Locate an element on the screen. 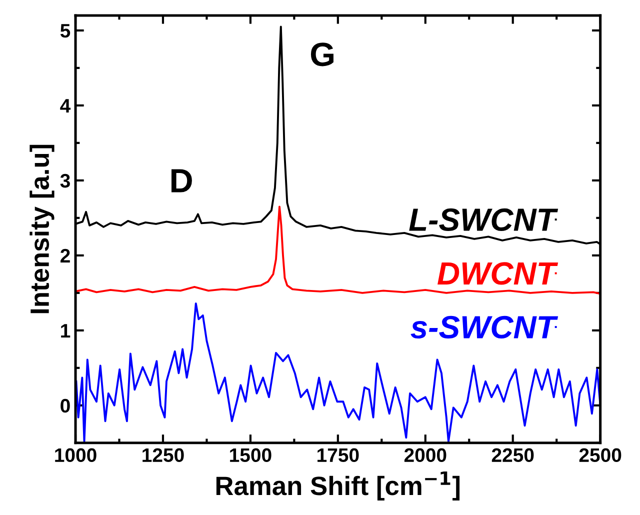 The image size is (640, 515). legend-label: DWCNT is located at coordinates (498, 273).